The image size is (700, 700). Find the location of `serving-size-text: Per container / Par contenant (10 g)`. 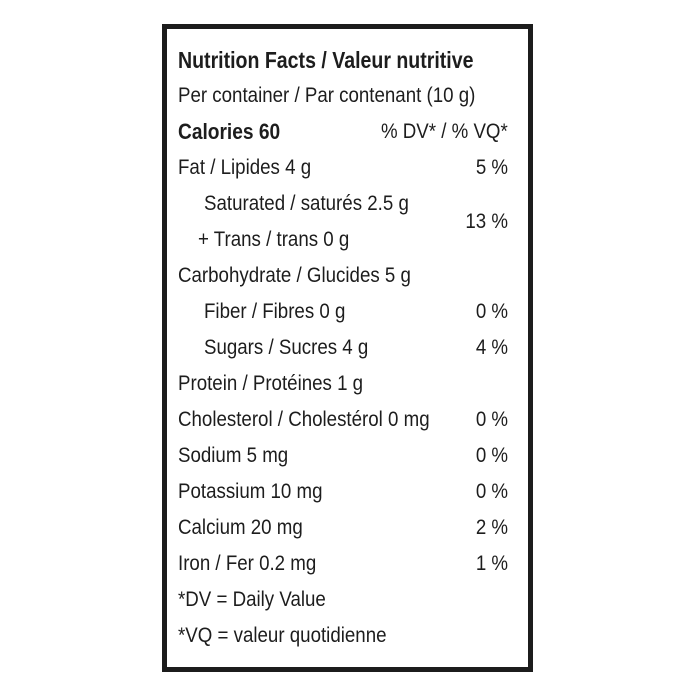

serving-size-text: Per container / Par contenant (10 g) is located at coordinates (327, 95).